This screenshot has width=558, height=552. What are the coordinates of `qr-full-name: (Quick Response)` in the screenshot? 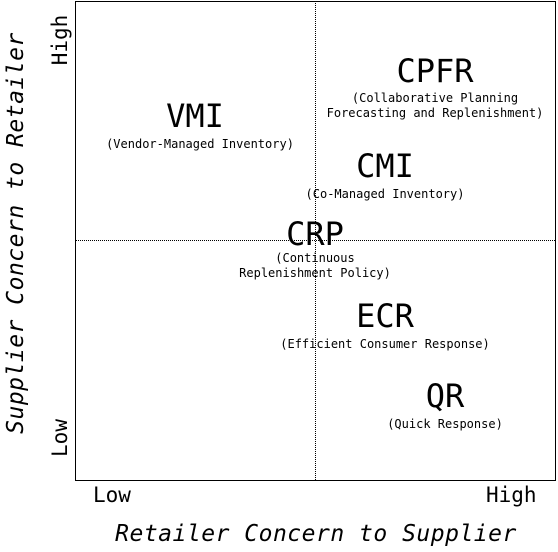 It's located at (445, 424).